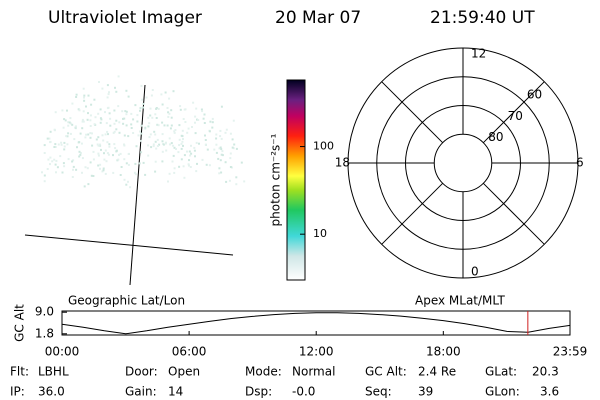 This screenshot has width=600, height=400. Describe the element at coordinates (386, 372) in the screenshot. I see `info-label: GC Alt:` at that location.